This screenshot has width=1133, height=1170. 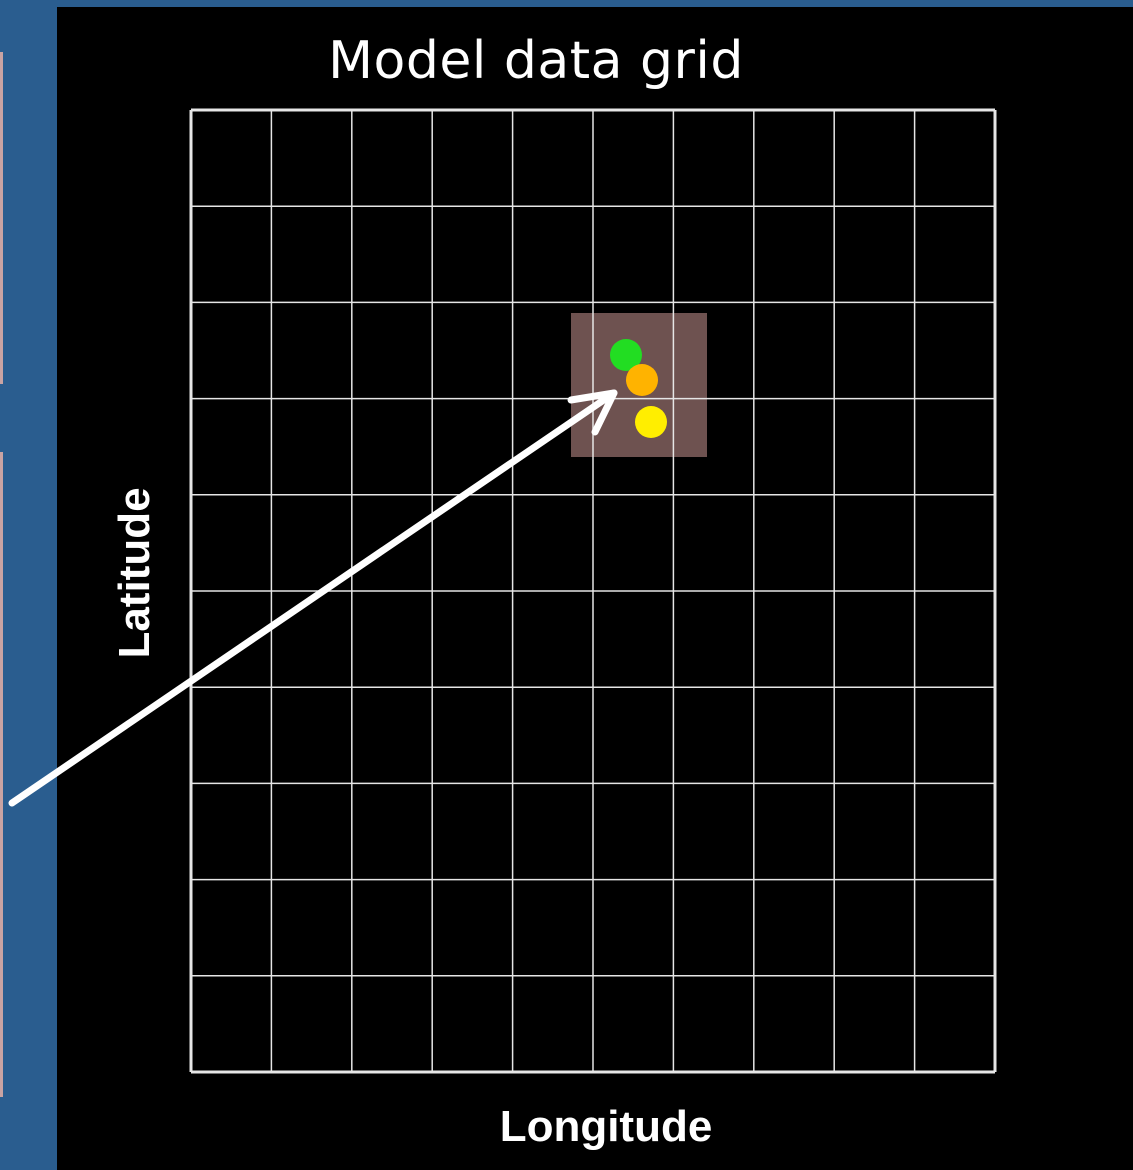 What do you see at coordinates (1, 774) in the screenshot?
I see `left-frame-edge-bottom` at bounding box center [1, 774].